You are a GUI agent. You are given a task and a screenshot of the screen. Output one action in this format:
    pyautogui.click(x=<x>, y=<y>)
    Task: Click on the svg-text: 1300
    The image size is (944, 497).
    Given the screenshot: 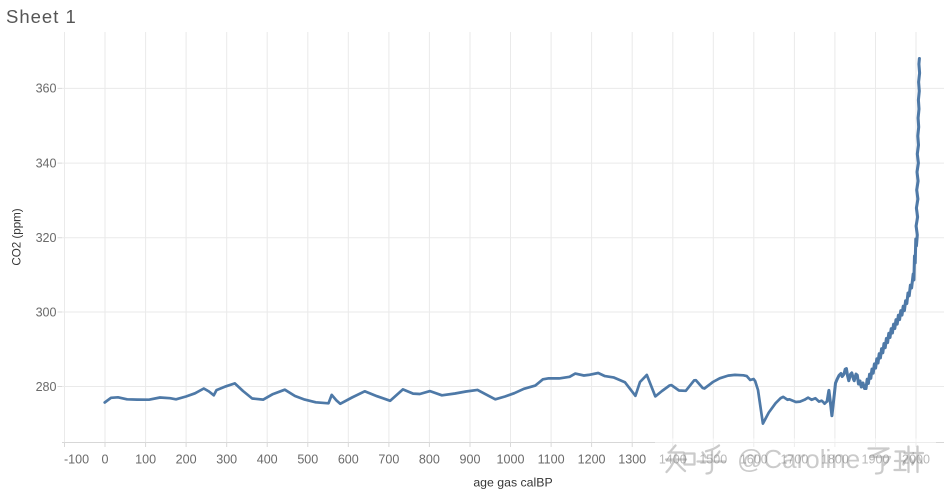 What is the action you would take?
    pyautogui.click(x=632, y=459)
    